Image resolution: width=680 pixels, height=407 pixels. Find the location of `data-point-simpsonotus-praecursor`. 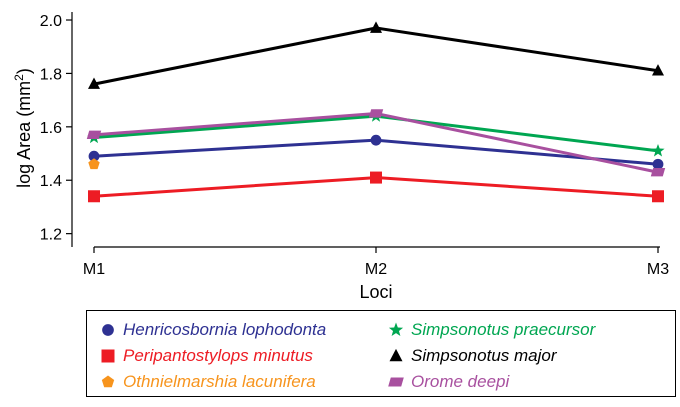

data-point-simpsonotus-praecursor is located at coordinates (658, 150).